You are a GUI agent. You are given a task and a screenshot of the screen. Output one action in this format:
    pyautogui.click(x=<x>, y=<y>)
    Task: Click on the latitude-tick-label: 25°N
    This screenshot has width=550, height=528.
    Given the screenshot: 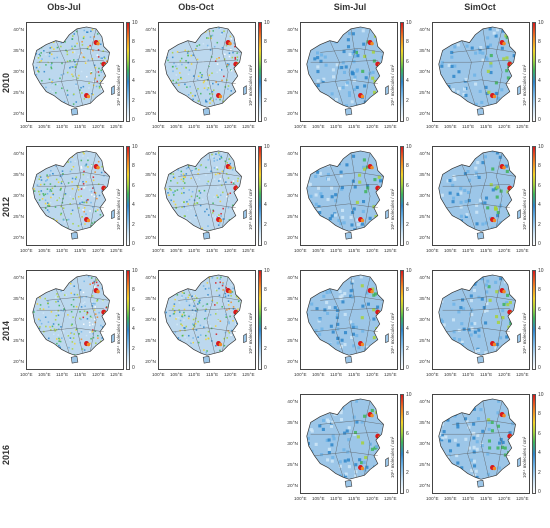 What is the action you would take?
    pyautogui.click(x=424, y=465)
    